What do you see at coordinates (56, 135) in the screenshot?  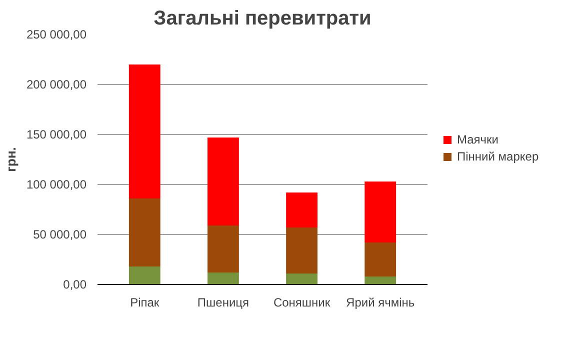 I see `y-tick-label: 150 000,00` at bounding box center [56, 135].